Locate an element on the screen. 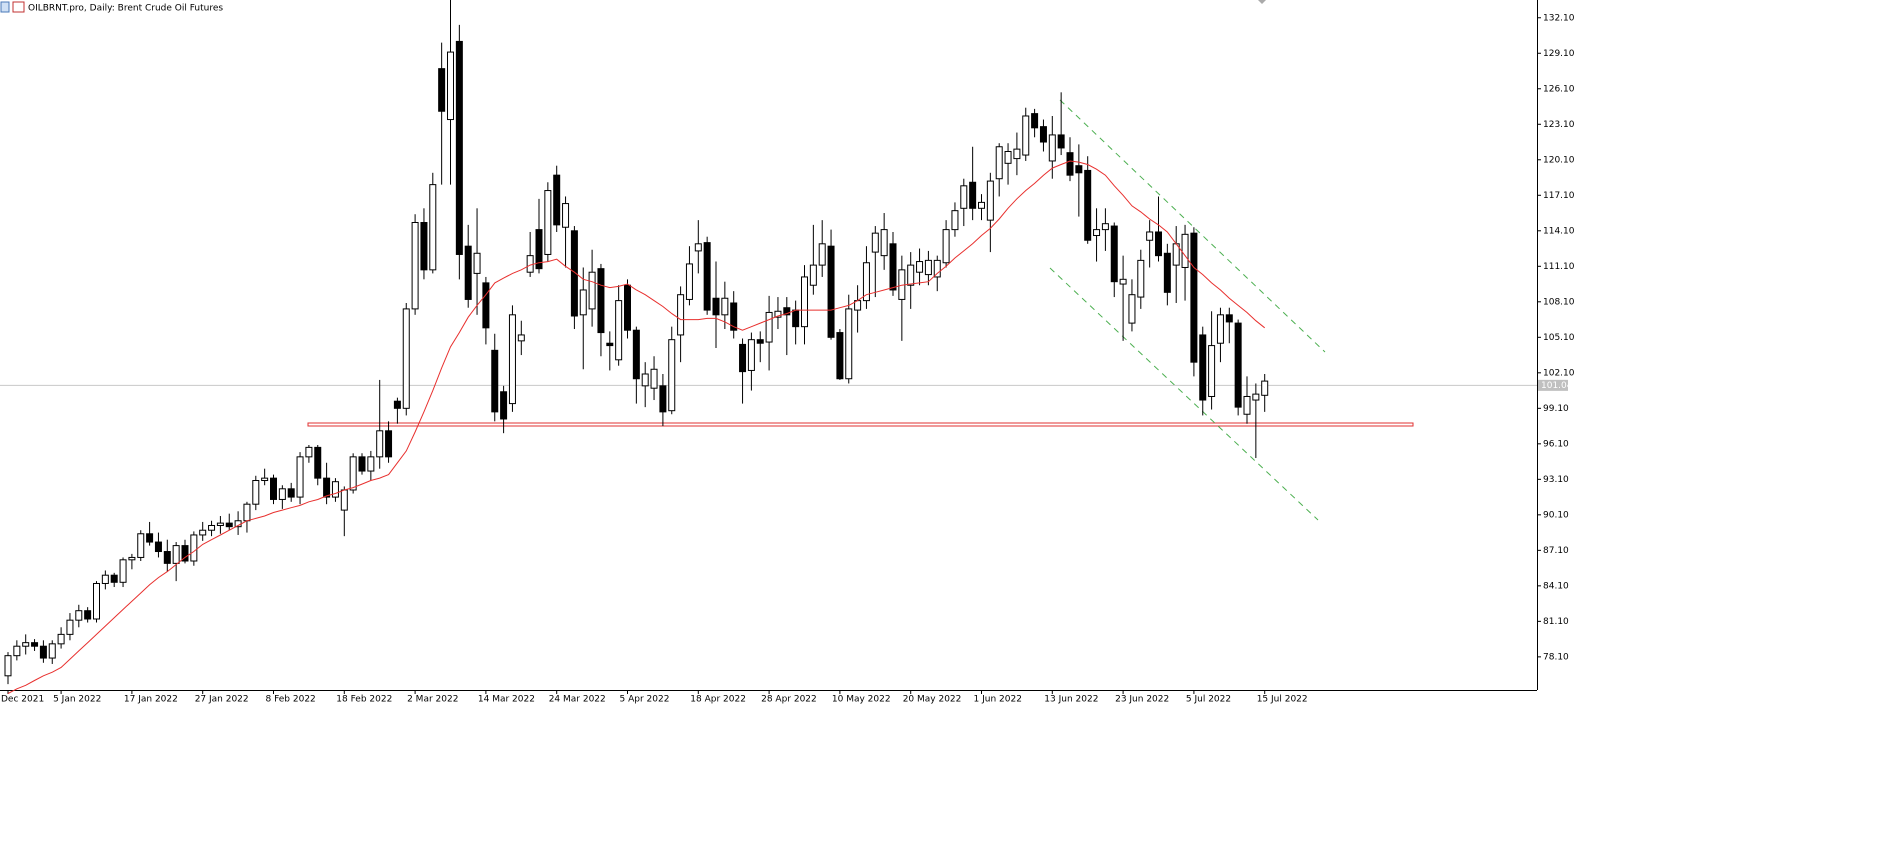 The height and width of the screenshot is (852, 1893). menu-icon is located at coordinates (5, 7).